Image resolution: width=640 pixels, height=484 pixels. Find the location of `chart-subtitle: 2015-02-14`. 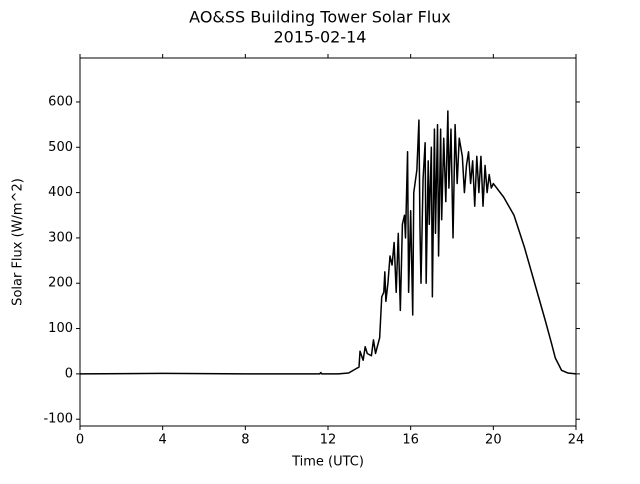

chart-subtitle: 2015-02-14 is located at coordinates (320, 37).